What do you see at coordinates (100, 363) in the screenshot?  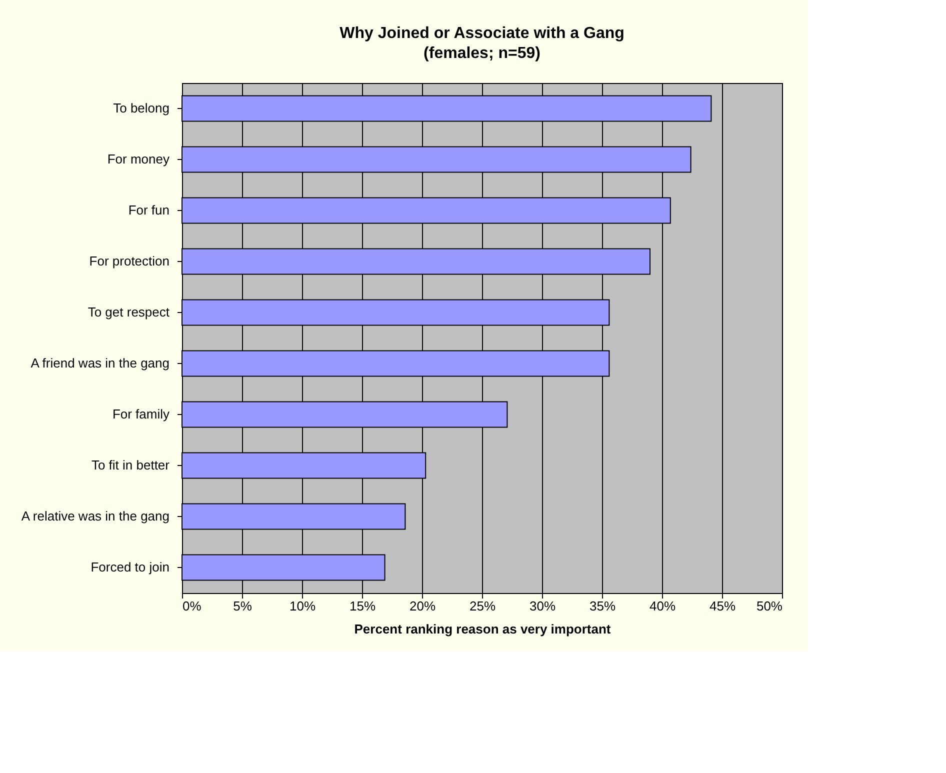 I see `y-tick-label: A friend was in the gang` at bounding box center [100, 363].